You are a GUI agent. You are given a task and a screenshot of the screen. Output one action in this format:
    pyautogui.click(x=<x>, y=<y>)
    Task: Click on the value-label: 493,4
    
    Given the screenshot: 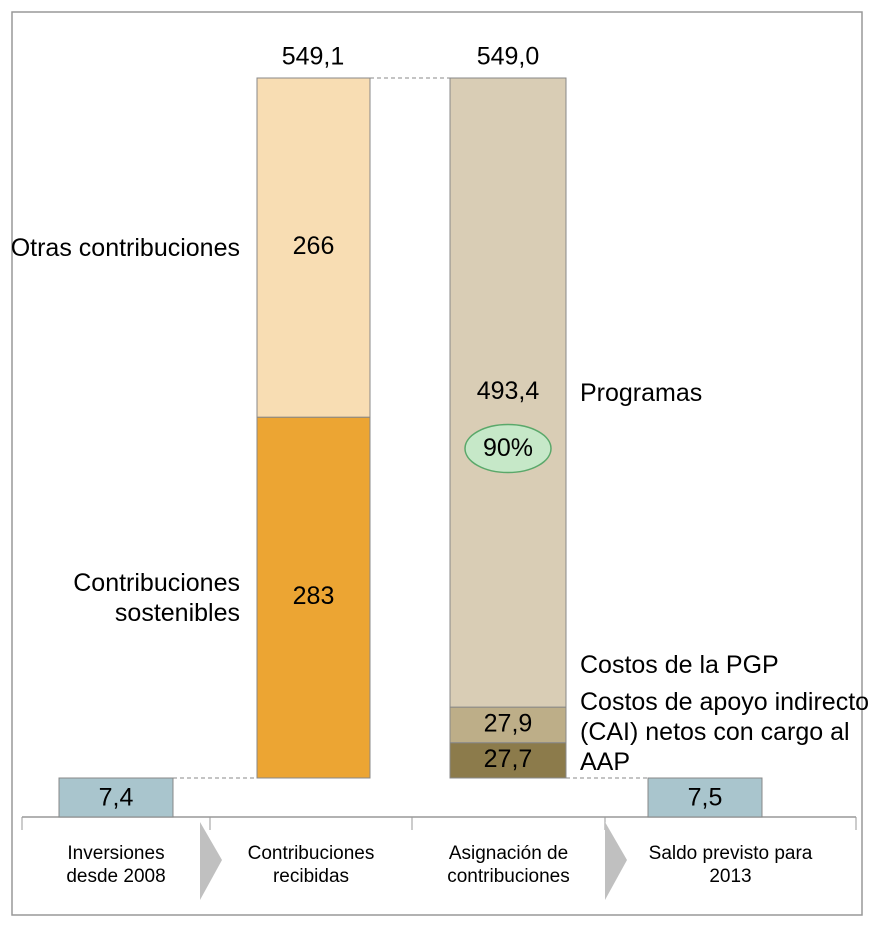 What is the action you would take?
    pyautogui.click(x=508, y=391)
    